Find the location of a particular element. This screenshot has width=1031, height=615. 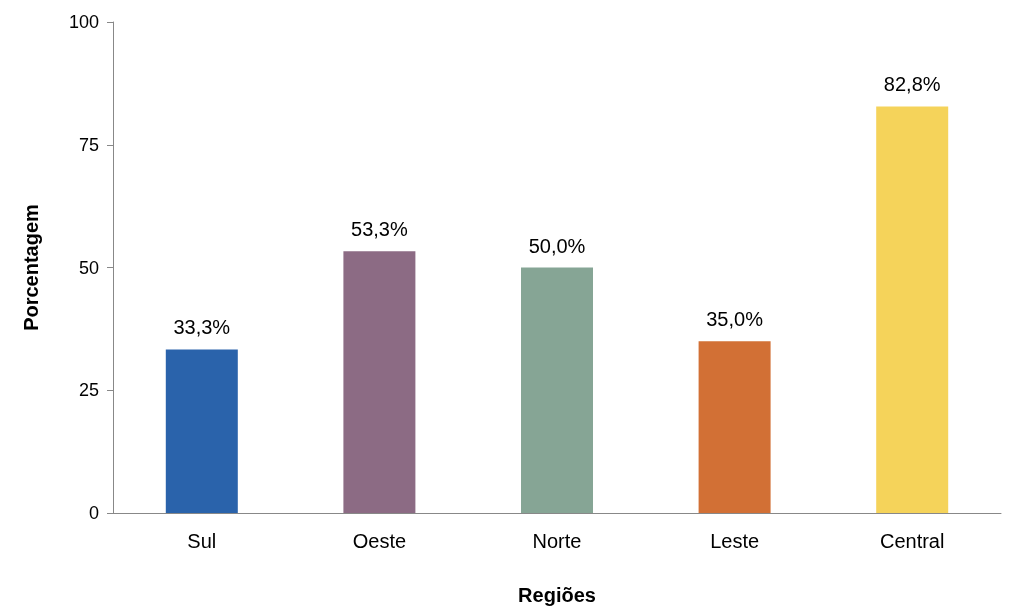

x-axis-title: Regiões is located at coordinates (557, 595).